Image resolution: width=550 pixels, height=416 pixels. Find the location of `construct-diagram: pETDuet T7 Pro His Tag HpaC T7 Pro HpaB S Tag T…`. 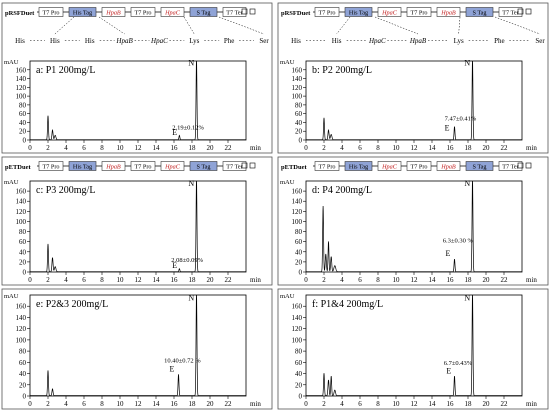

construct-diagram: pETDuet T7 Pro His Tag HpaC T7 Pro HpaB S Tag T… is located at coordinates (406, 166).